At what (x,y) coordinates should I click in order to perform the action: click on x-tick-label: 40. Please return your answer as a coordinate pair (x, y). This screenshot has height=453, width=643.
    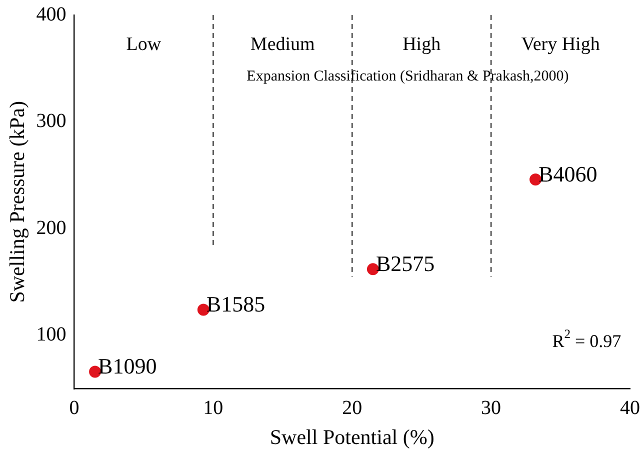
    Looking at the image, I should click on (630, 408).